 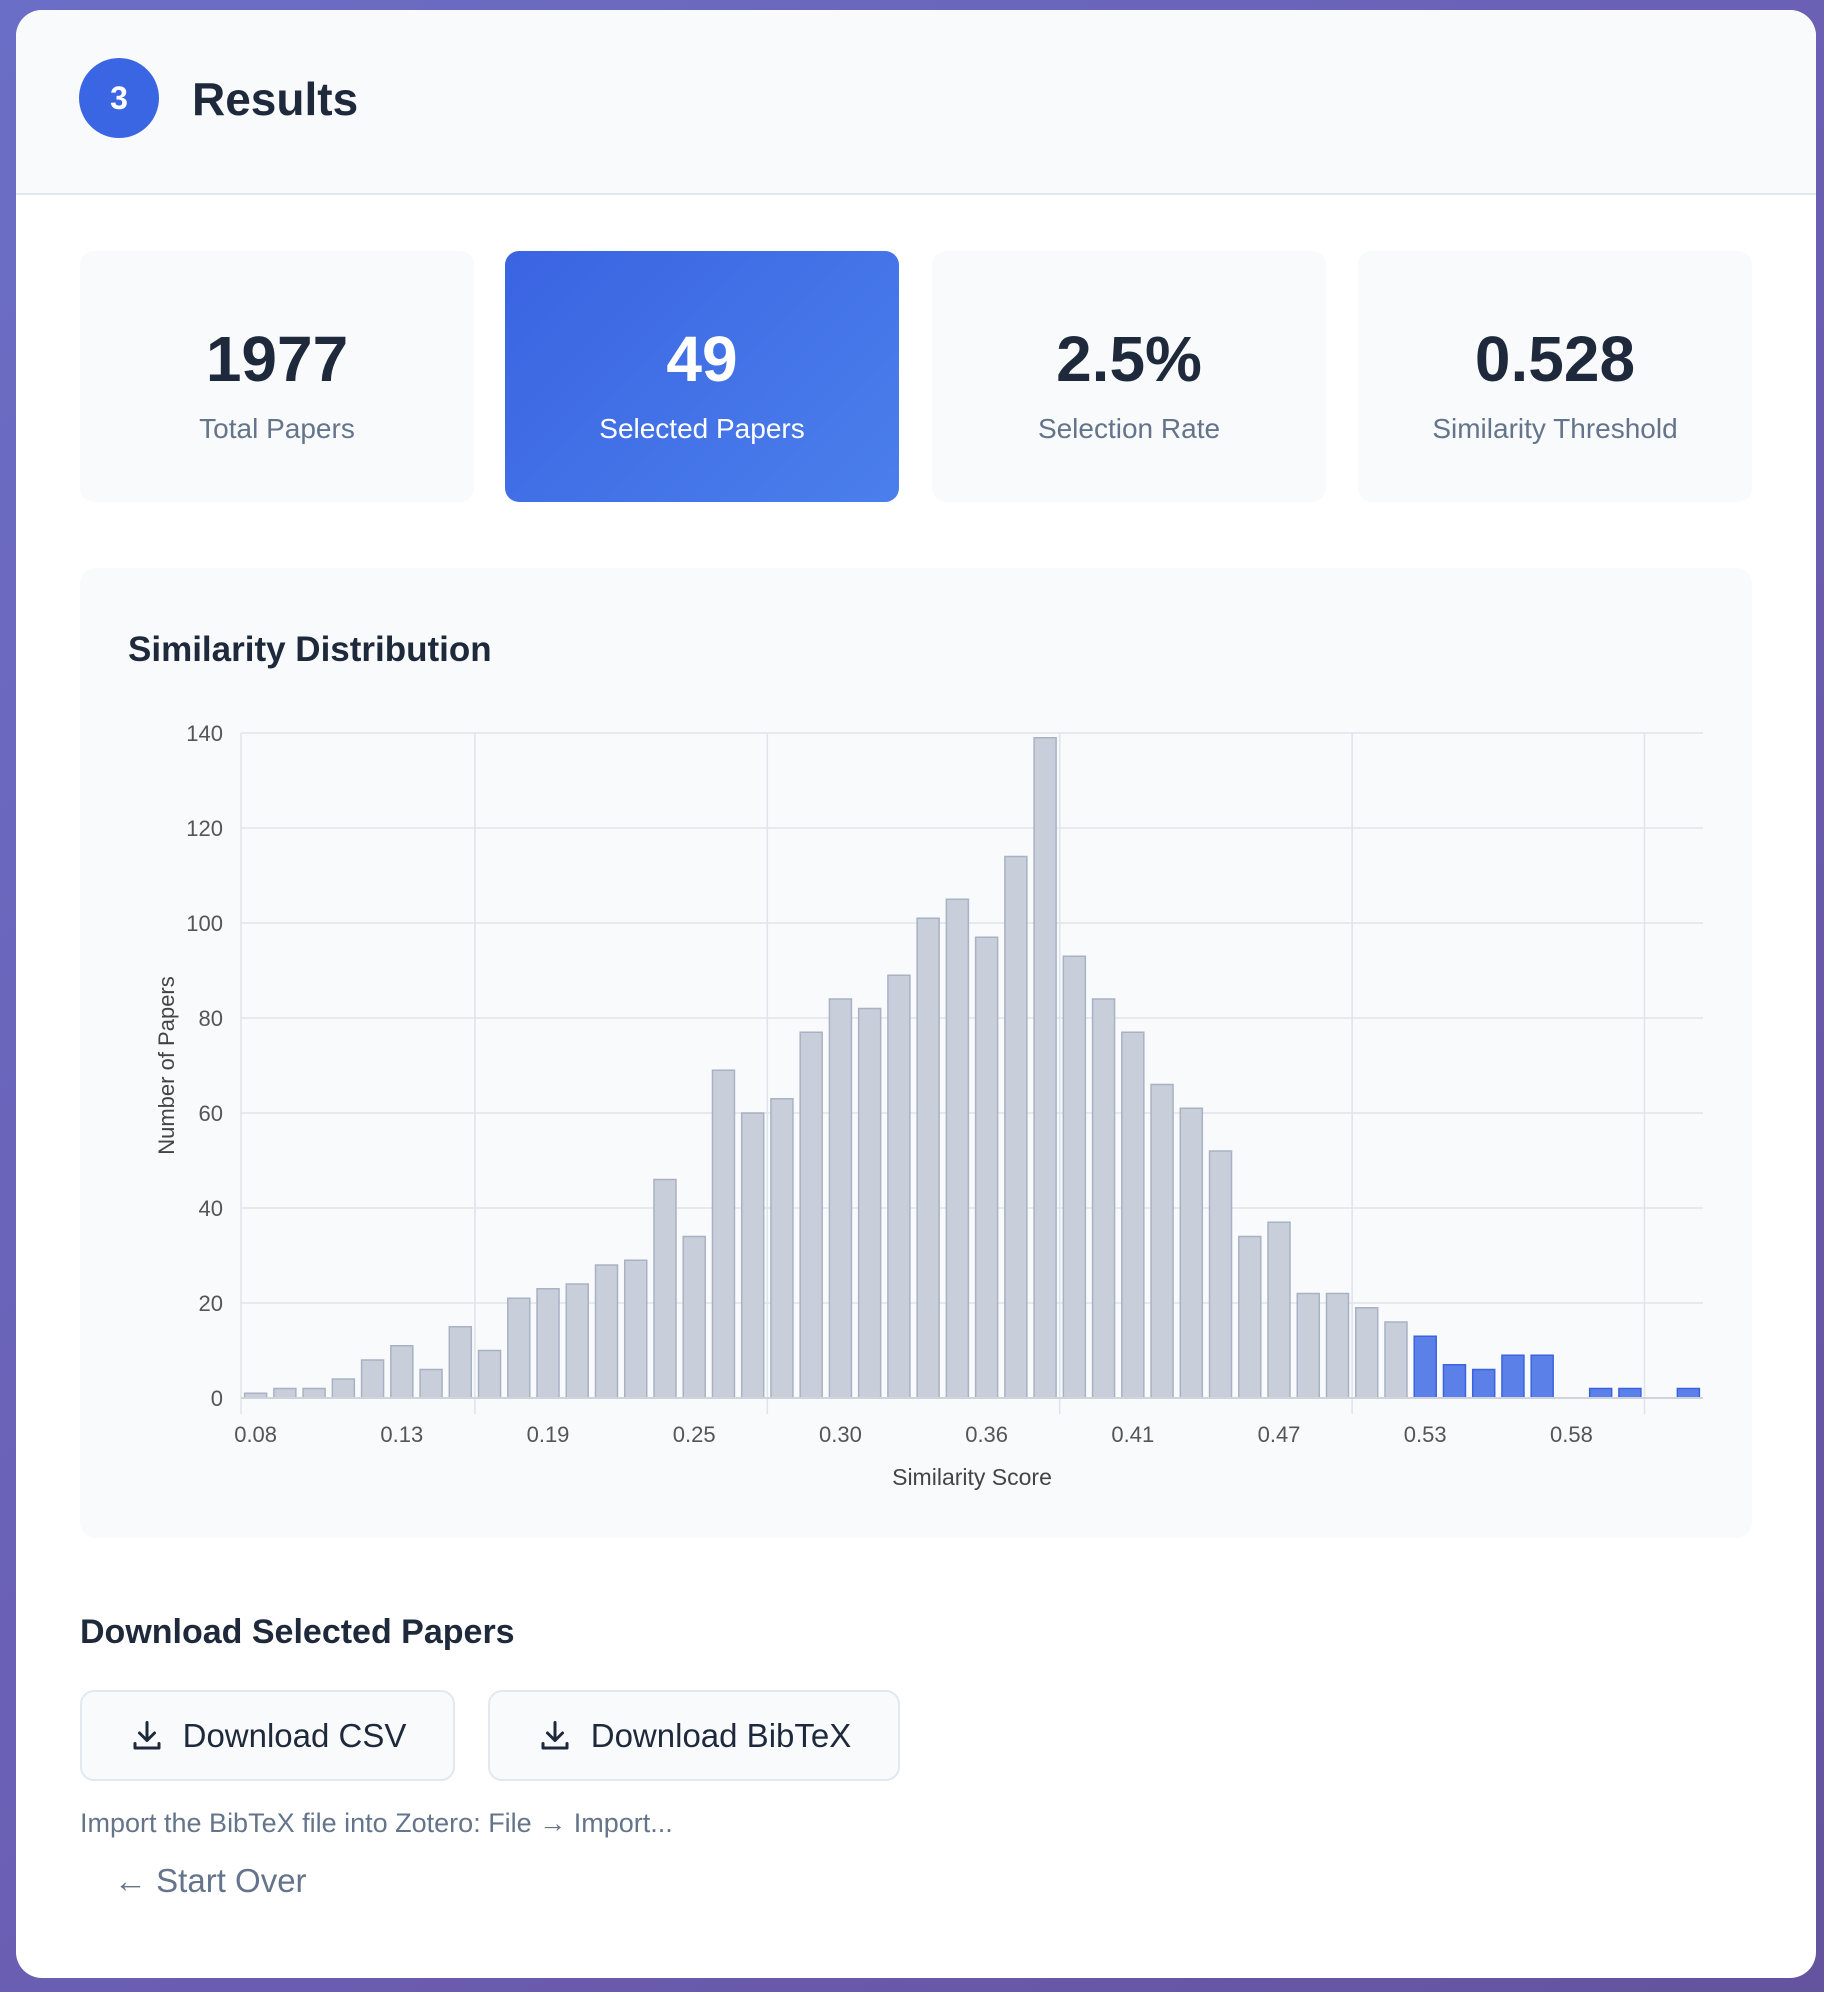 I want to click on y-tick-label: 60, so click(x=211, y=1113).